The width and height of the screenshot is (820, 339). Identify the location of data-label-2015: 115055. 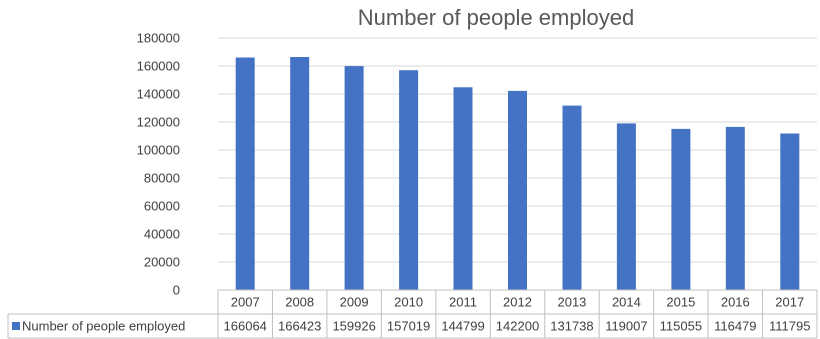
(681, 326).